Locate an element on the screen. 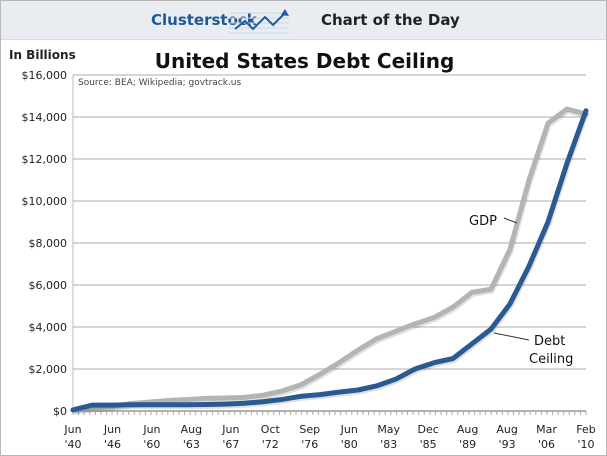 This screenshot has width=607, height=456. y-tick-label: $0 is located at coordinates (60, 411).